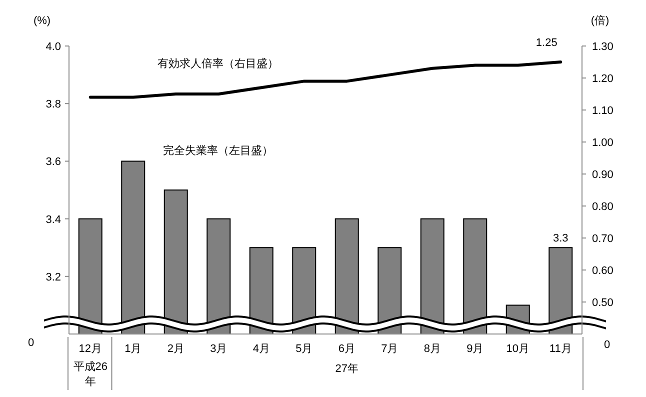 The width and height of the screenshot is (646, 397). Describe the element at coordinates (475, 349) in the screenshot. I see `x-tick-label: 9月` at that location.